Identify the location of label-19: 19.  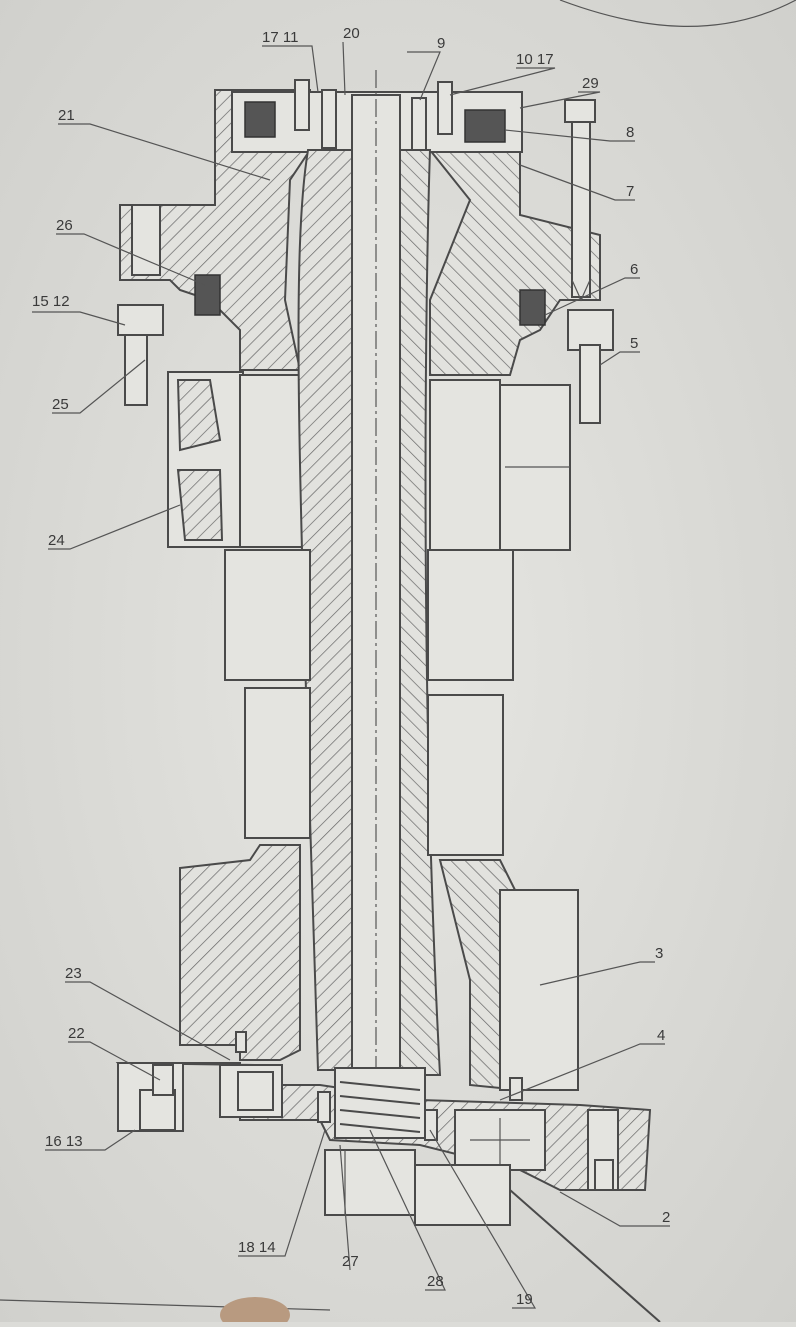
(524, 1299).